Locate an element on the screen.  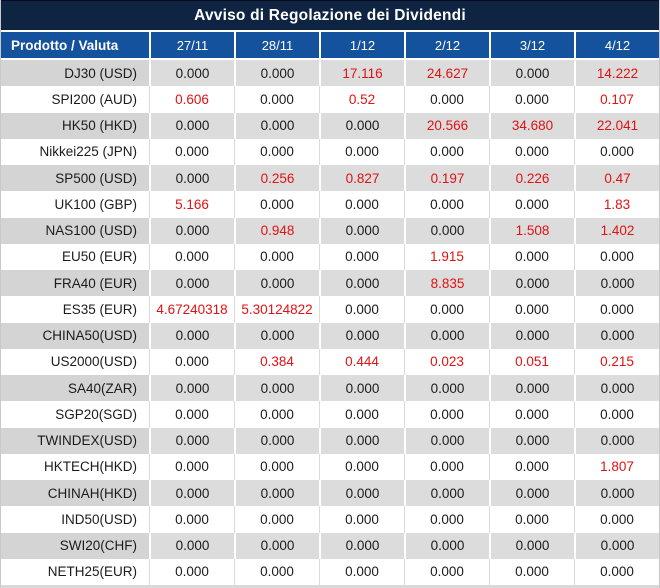
table-bottom-edge is located at coordinates (330, 586).